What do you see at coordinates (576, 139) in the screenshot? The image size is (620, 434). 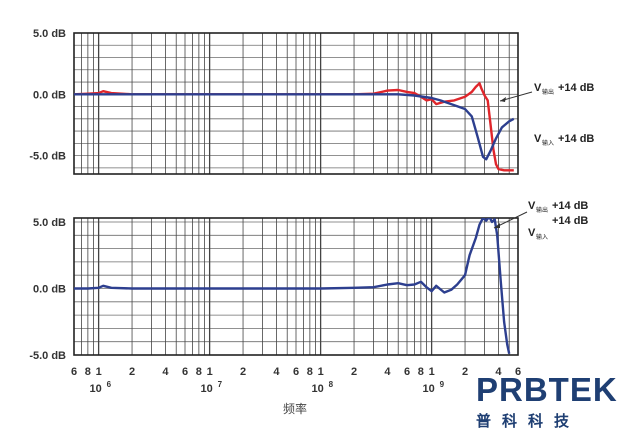 I see `annotation-vin-suffix: +14 dB` at bounding box center [576, 139].